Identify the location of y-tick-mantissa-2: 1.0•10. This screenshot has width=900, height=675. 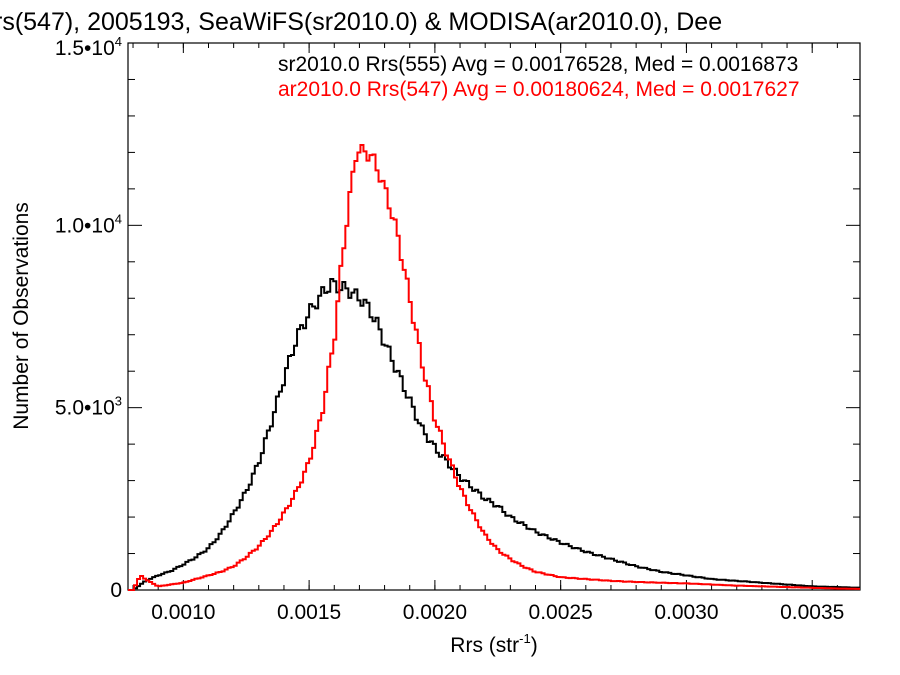
(85, 225).